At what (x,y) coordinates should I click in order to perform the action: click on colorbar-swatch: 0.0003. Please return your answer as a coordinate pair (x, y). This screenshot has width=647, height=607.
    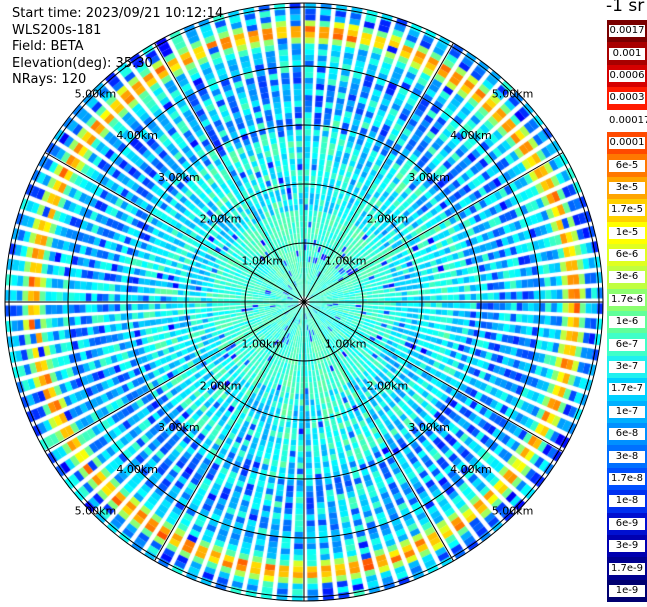
    Looking at the image, I should click on (627, 98).